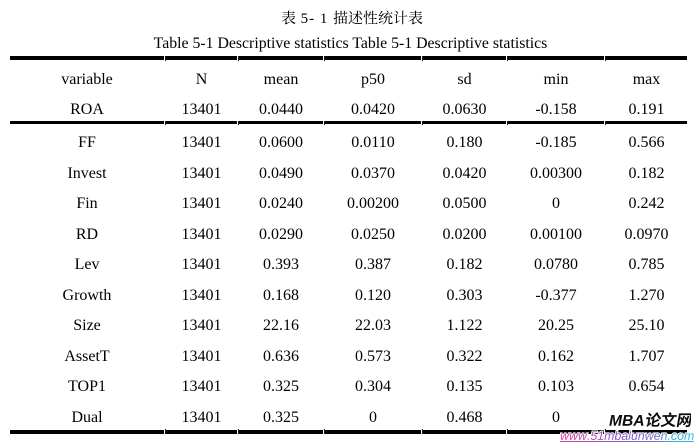 This screenshot has height=442, width=695. I want to click on table-header-row: variable N mean p50 sd min max, so click(348, 73).